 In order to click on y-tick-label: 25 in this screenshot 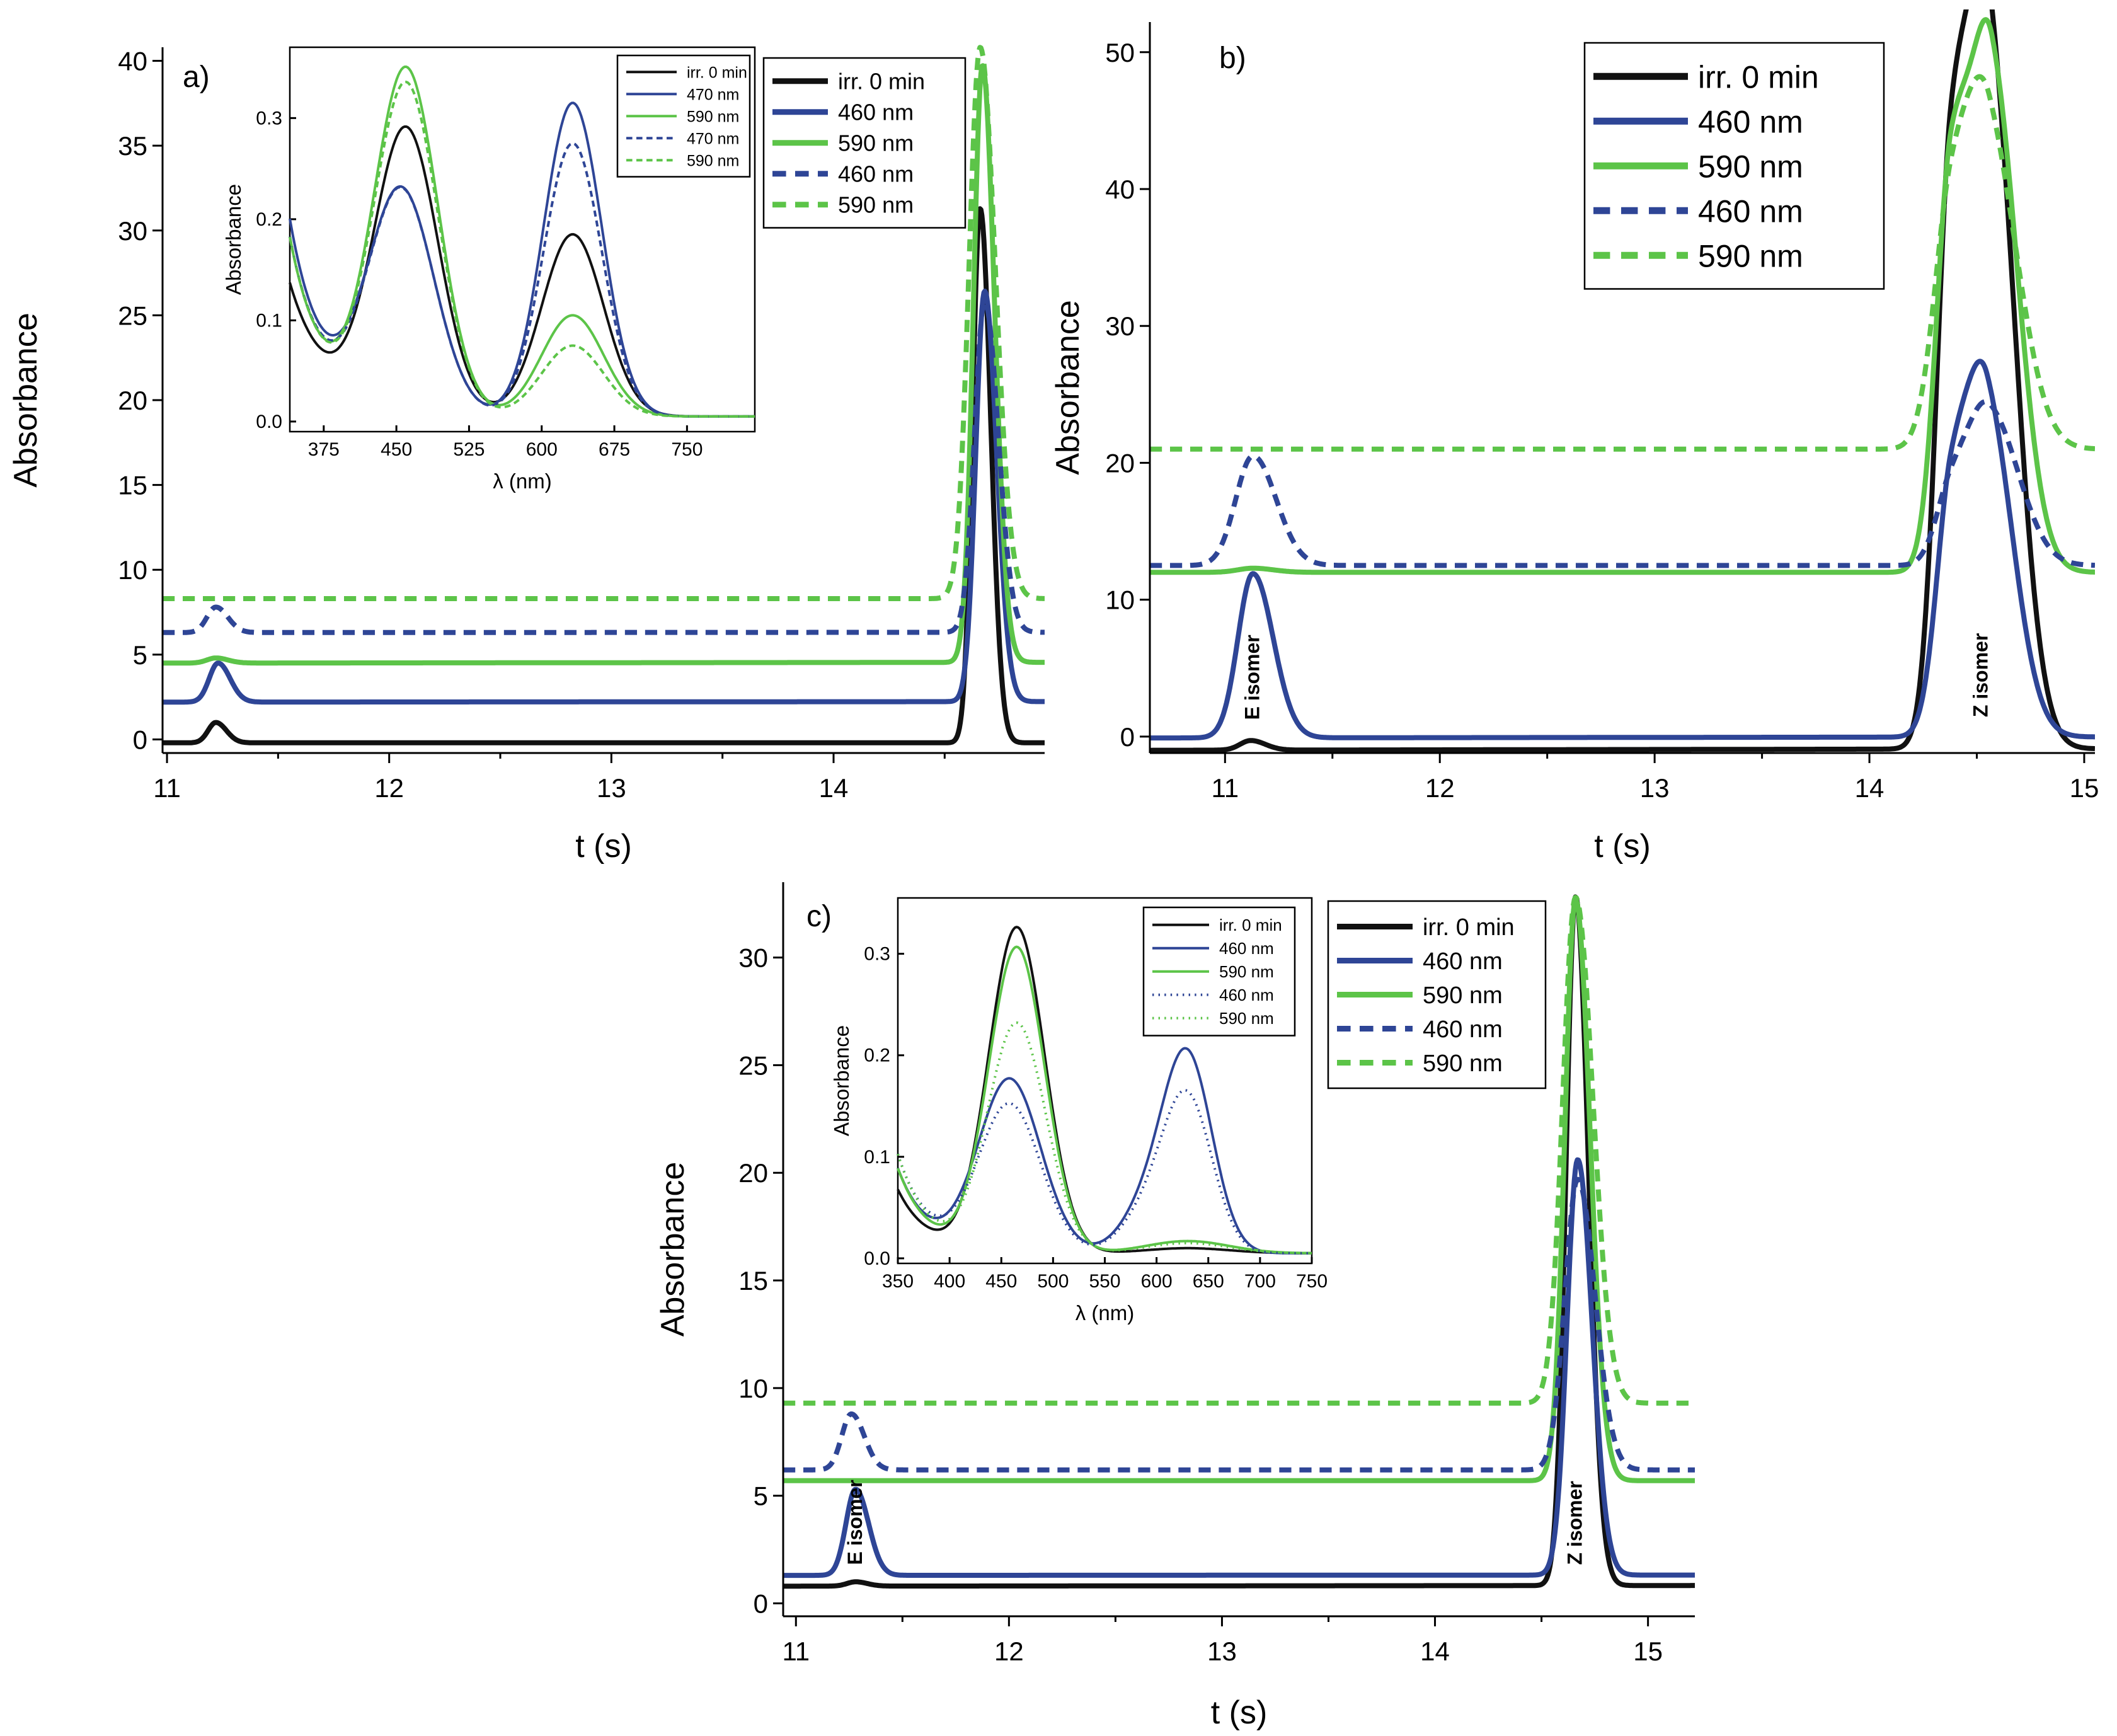, I will do `click(753, 1065)`.